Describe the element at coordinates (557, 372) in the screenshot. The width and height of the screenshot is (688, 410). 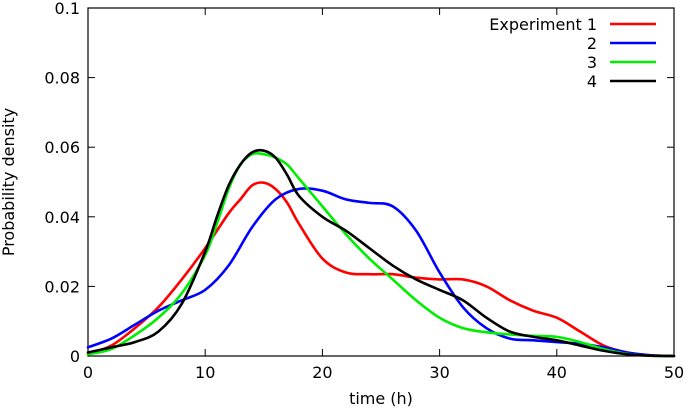
I see `x-tick-label: 40` at that location.